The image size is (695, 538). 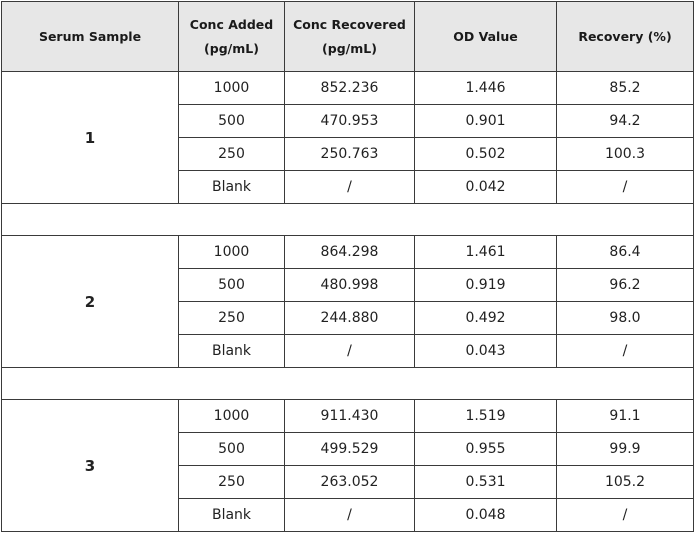 I want to click on data-cell: 499.529, so click(x=349, y=449).